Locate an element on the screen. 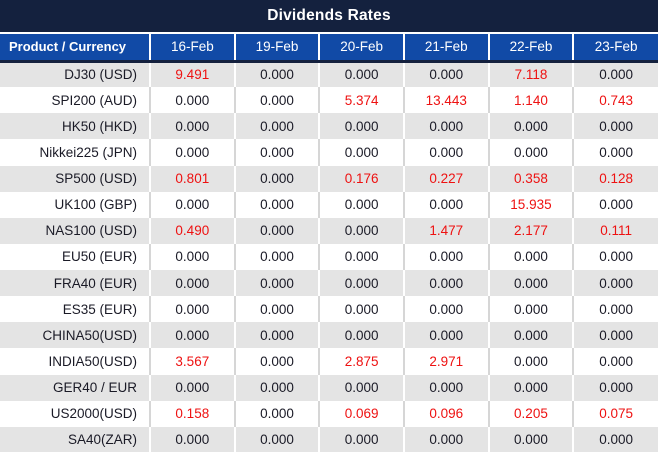 The height and width of the screenshot is (452, 658). rate-value: 0.205 is located at coordinates (531, 413).